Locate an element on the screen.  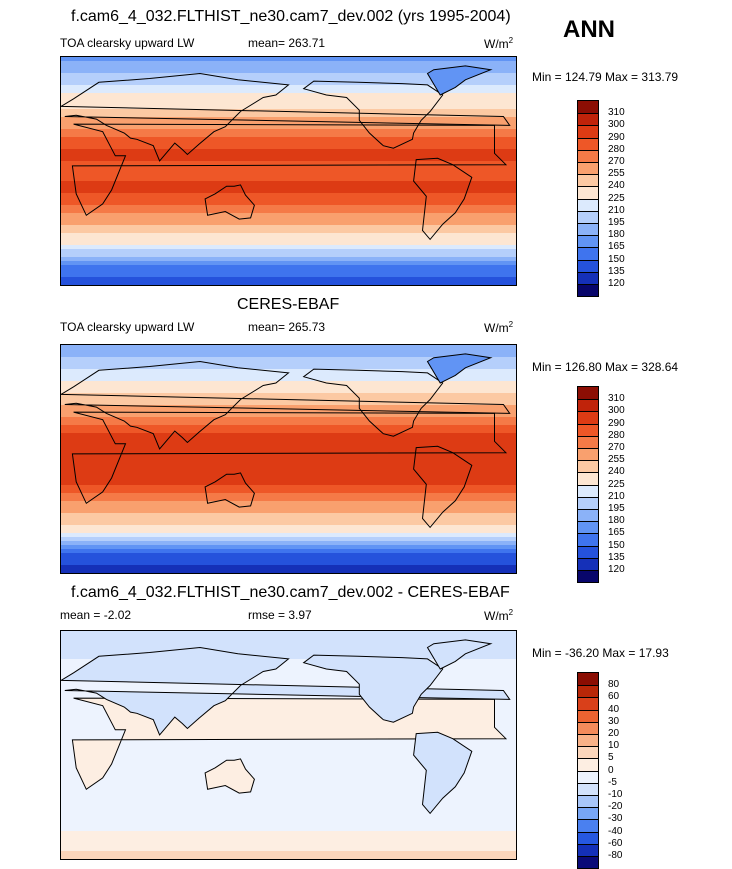
coastline-greenland is located at coordinates (459, 368).